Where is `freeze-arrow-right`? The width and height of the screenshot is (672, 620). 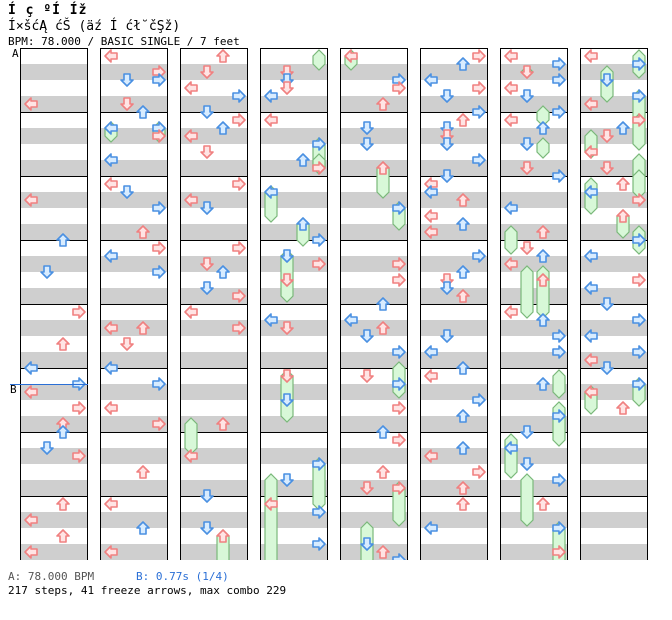 freeze-arrow-right is located at coordinates (639, 184).